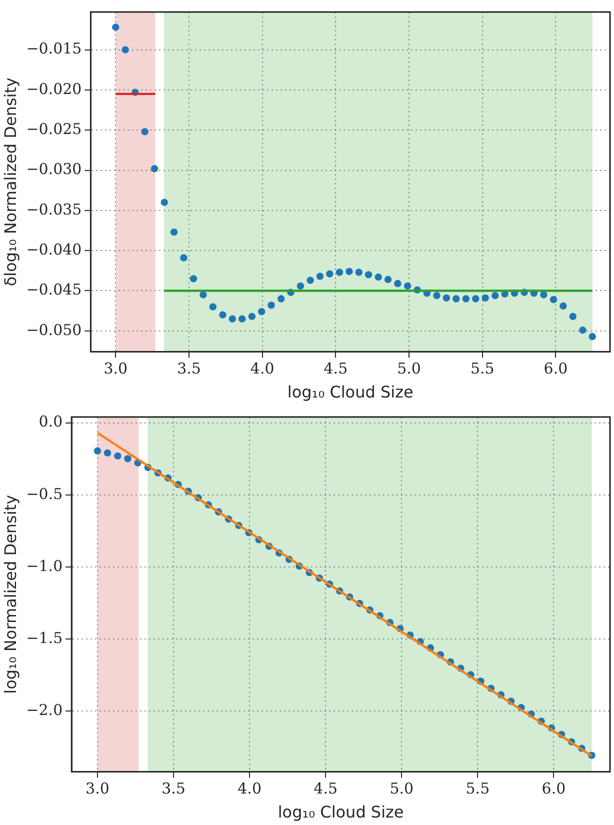 This screenshot has width=614, height=825. I want to click on y-tick-label: −1.0, so click(44, 565).